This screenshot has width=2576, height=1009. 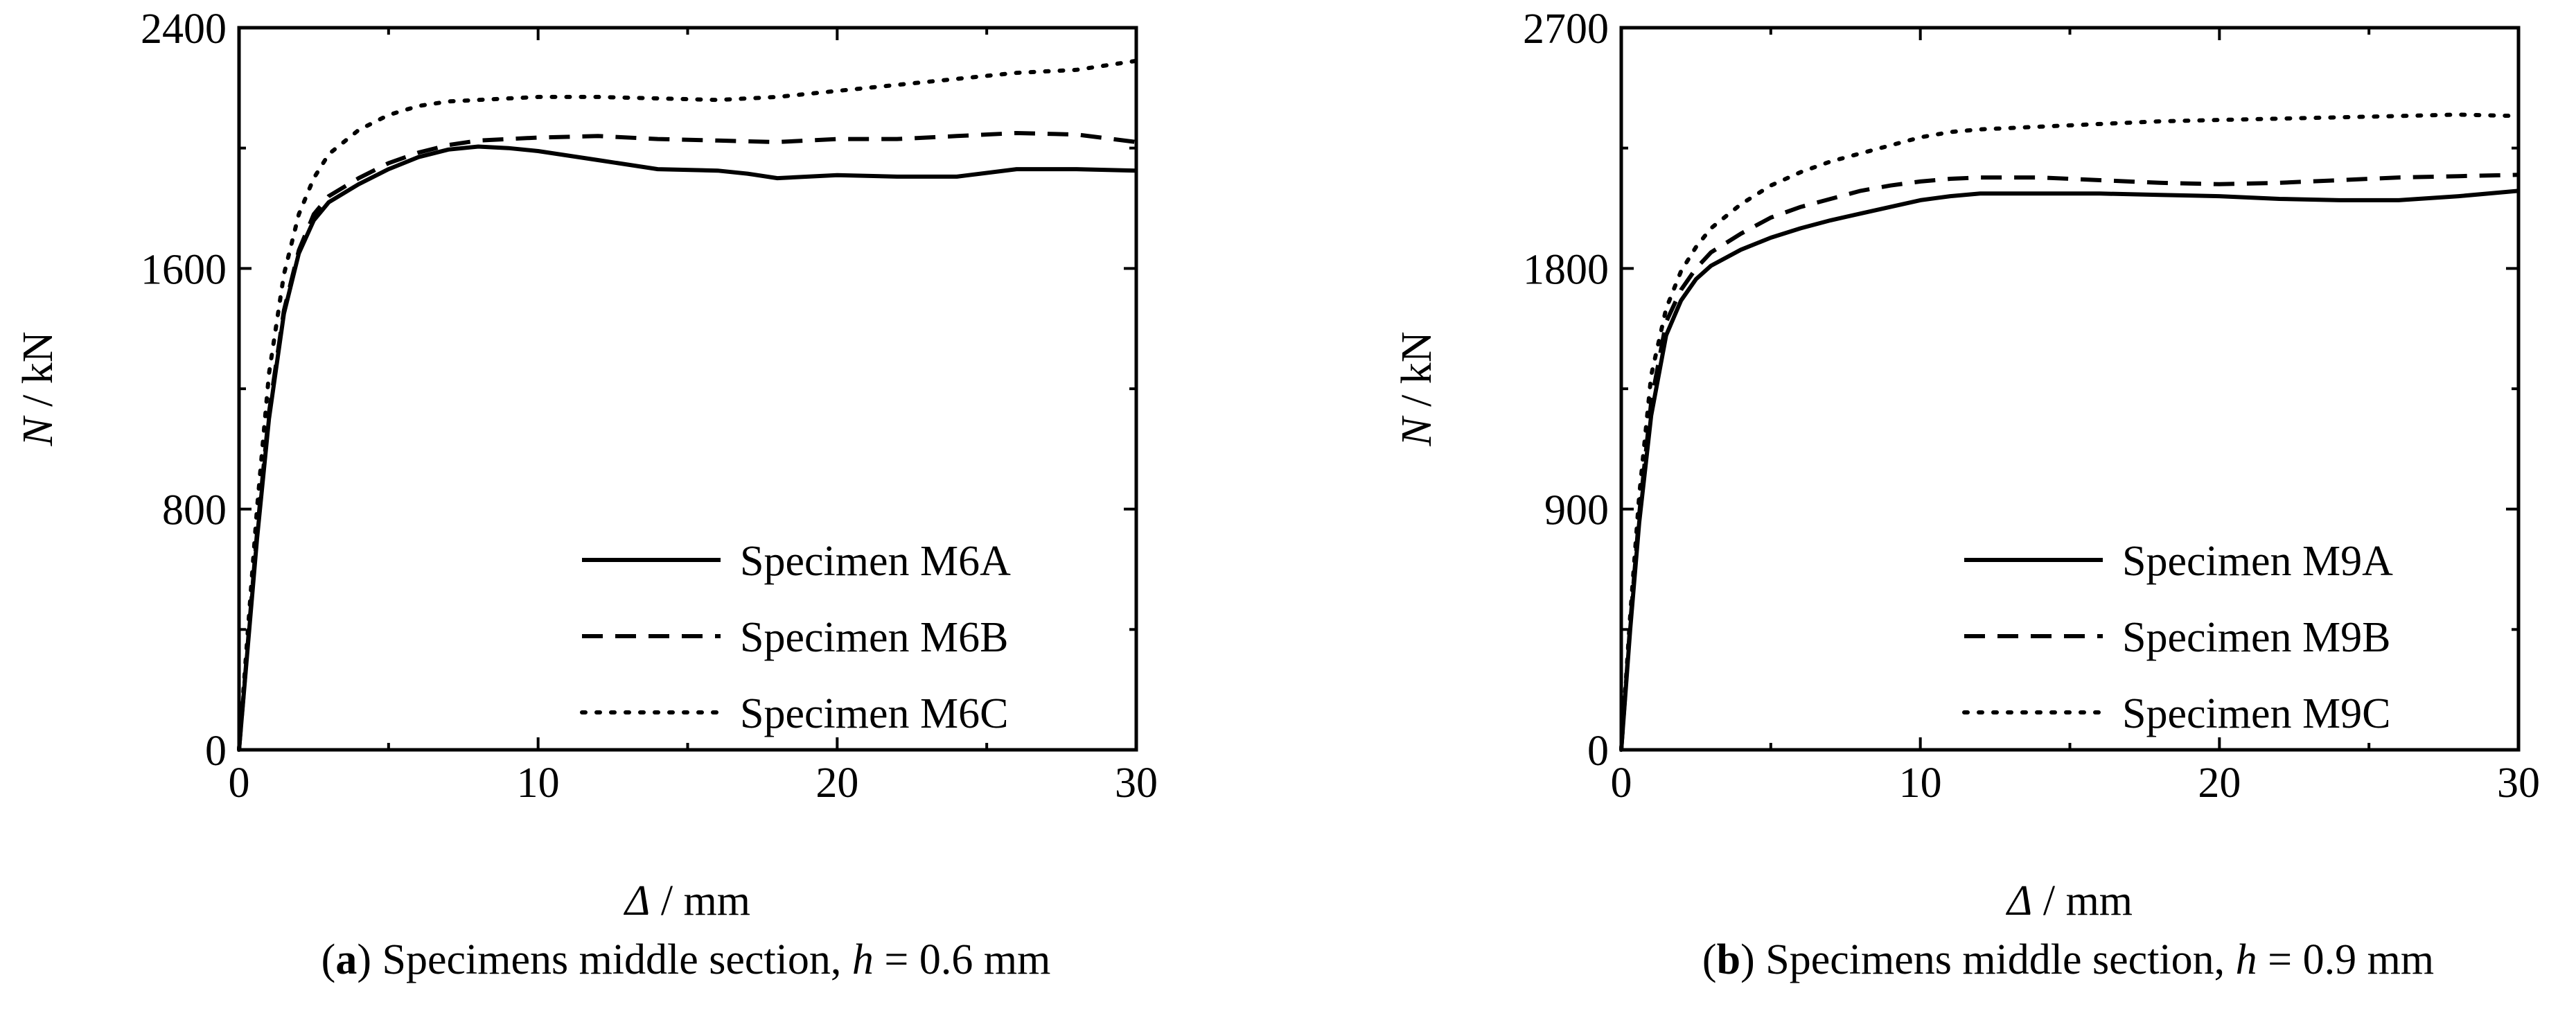 I want to click on panel-caption: (a) Specimens middle section, h = 0.6 mm, so click(x=686, y=959).